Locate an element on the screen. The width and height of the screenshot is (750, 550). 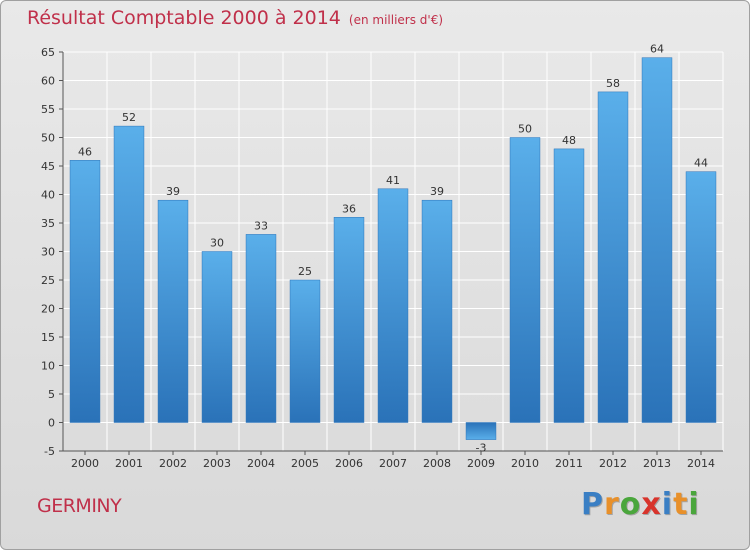
x-tick-label: 2008 is located at coordinates (437, 463).